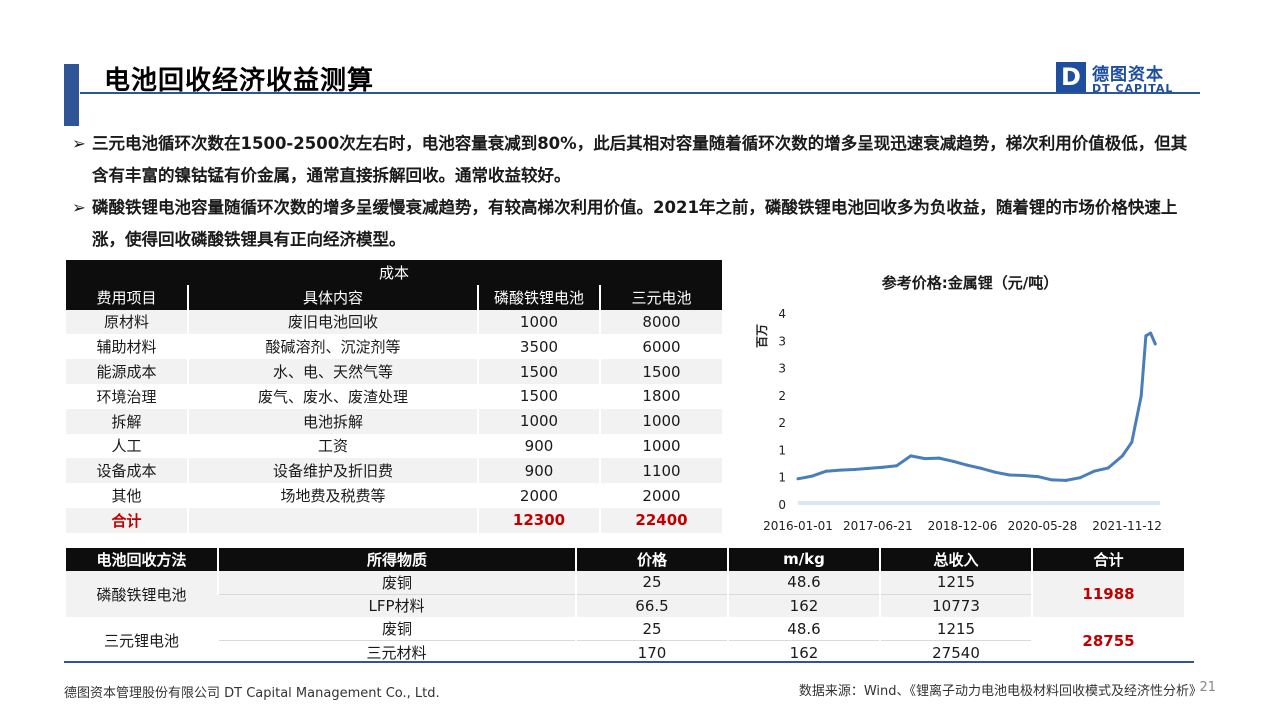  Describe the element at coordinates (142, 594) in the screenshot. I see `recycle-method: 磷酸铁锂电池` at that location.